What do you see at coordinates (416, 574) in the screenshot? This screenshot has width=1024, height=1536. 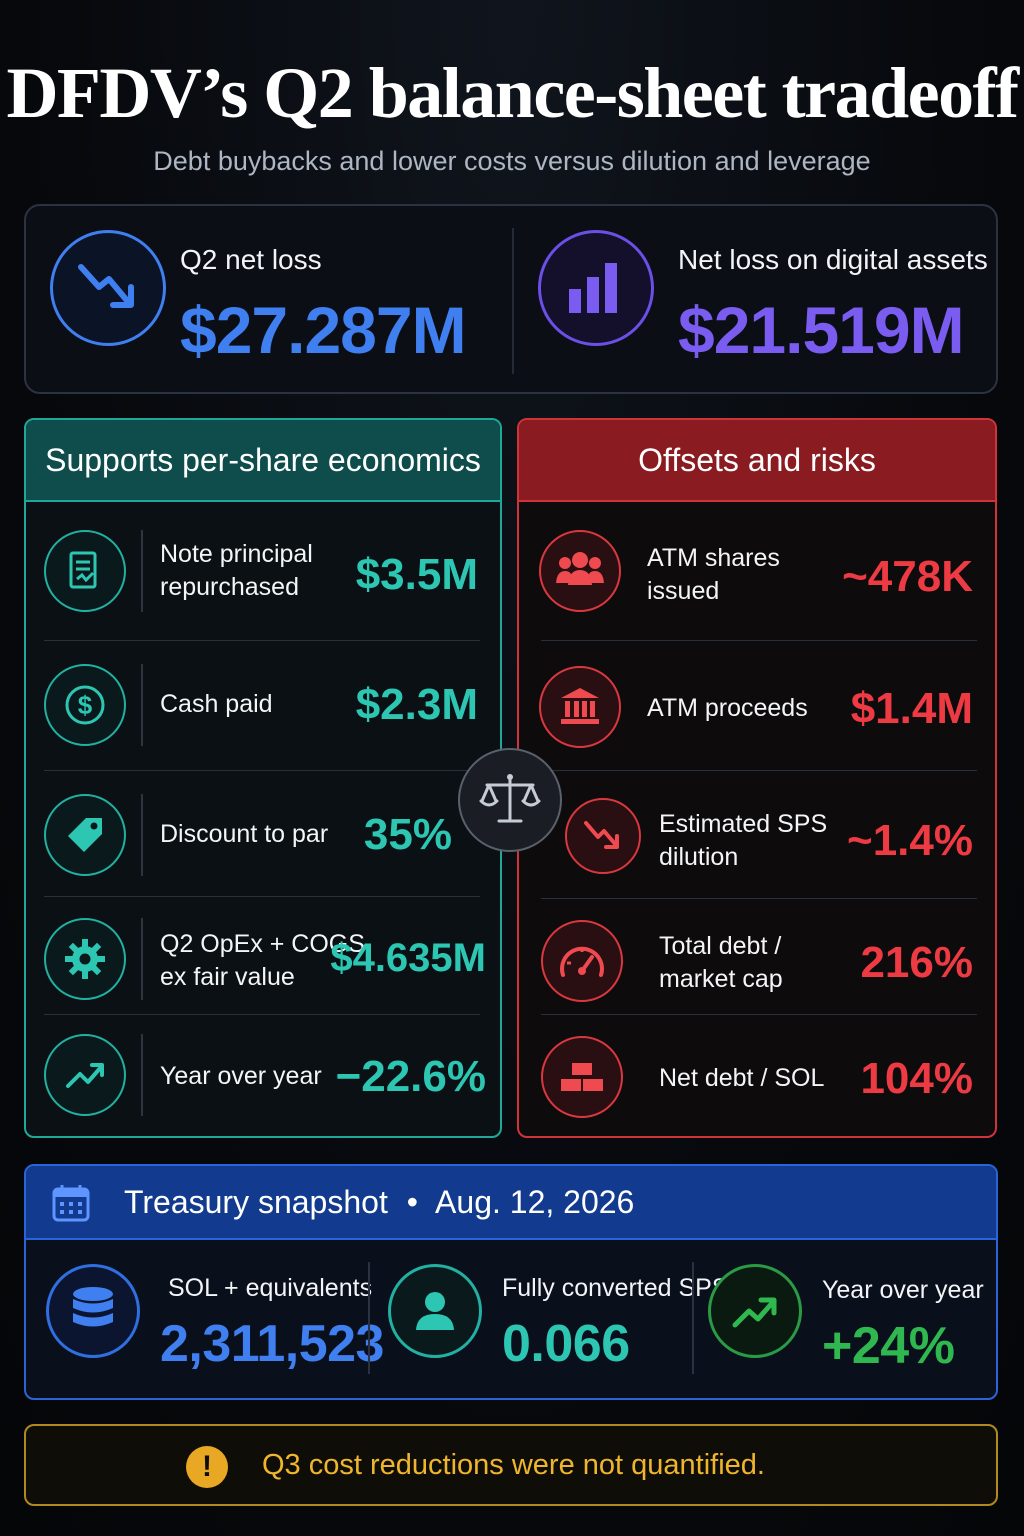 I see `row-value: $3.5M` at bounding box center [416, 574].